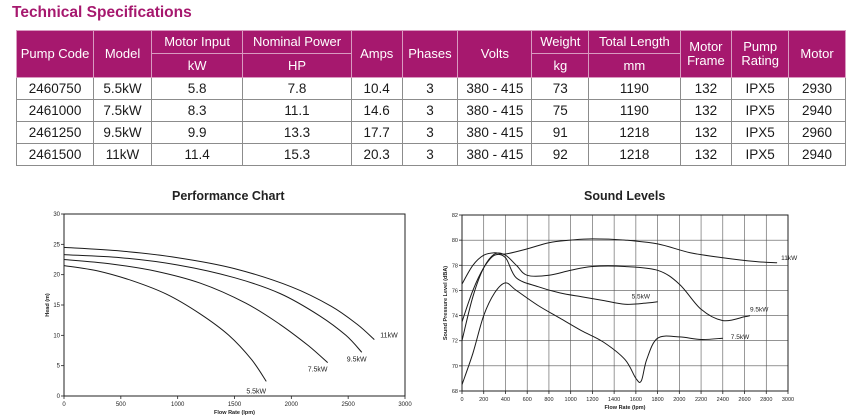 The width and height of the screenshot is (858, 417). What do you see at coordinates (59, 367) in the screenshot?
I see `y-tick-label: 5` at bounding box center [59, 367].